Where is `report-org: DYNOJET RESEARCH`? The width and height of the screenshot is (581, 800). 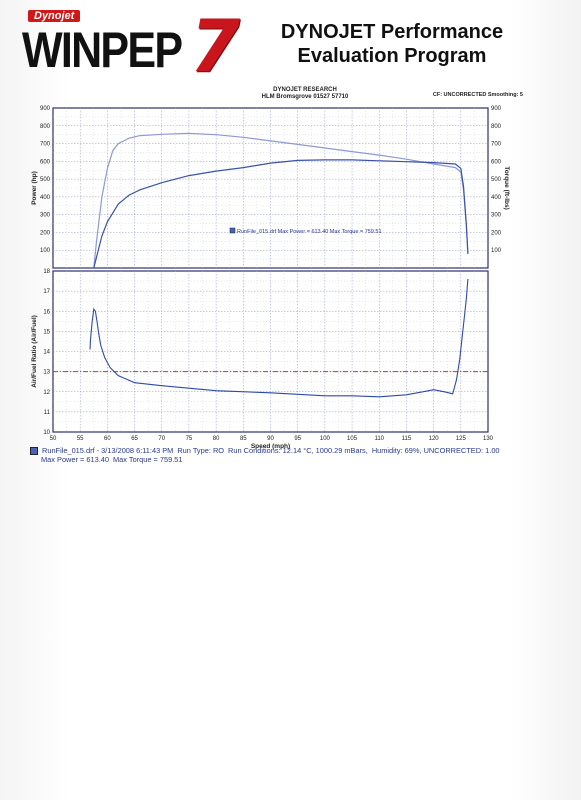
report-org: DYNOJET RESEARCH is located at coordinates (305, 90).